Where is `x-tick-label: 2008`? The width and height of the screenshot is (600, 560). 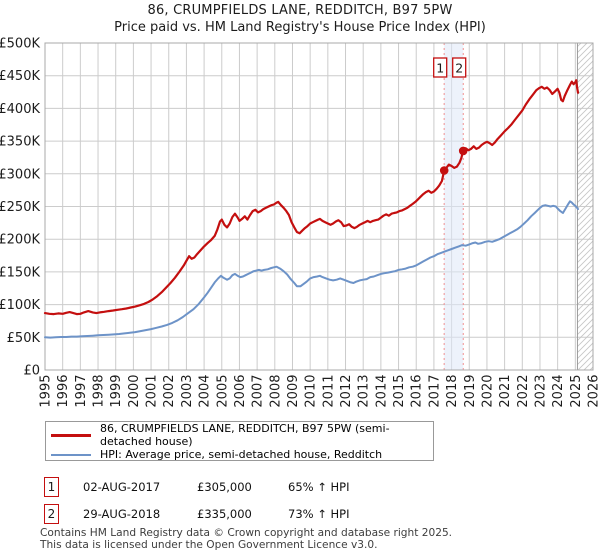
x-tick-label: 2008 is located at coordinates (275, 391).